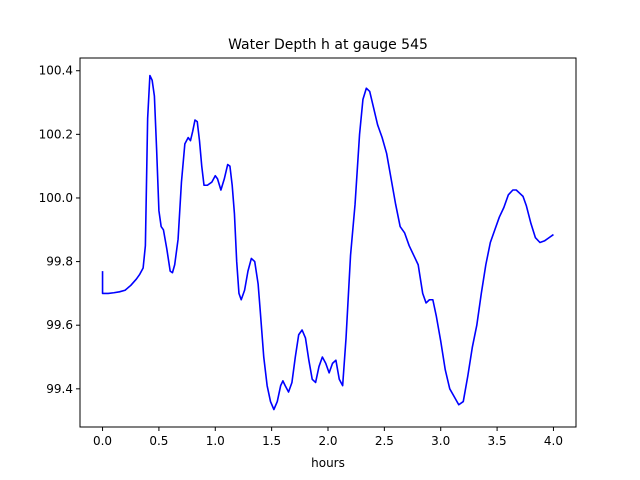 The height and width of the screenshot is (480, 640). I want to click on x-tick-label: 2.5, so click(384, 441).